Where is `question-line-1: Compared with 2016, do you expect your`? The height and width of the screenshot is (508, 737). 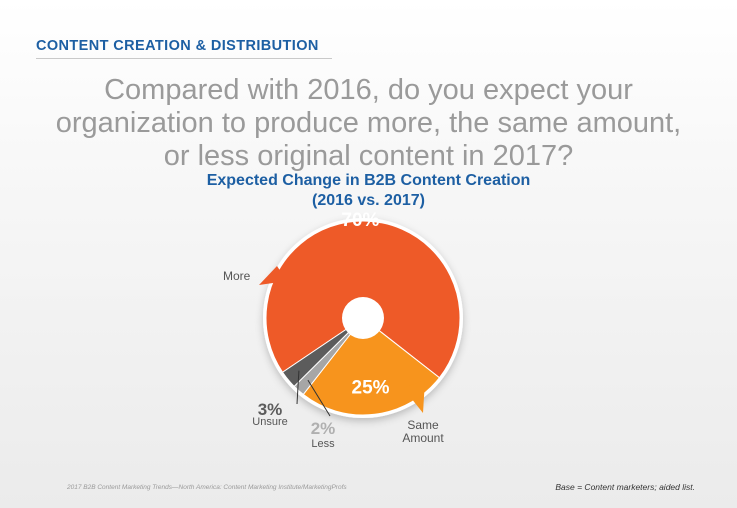 question-line-1: Compared with 2016, do you expect your is located at coordinates (368, 90).